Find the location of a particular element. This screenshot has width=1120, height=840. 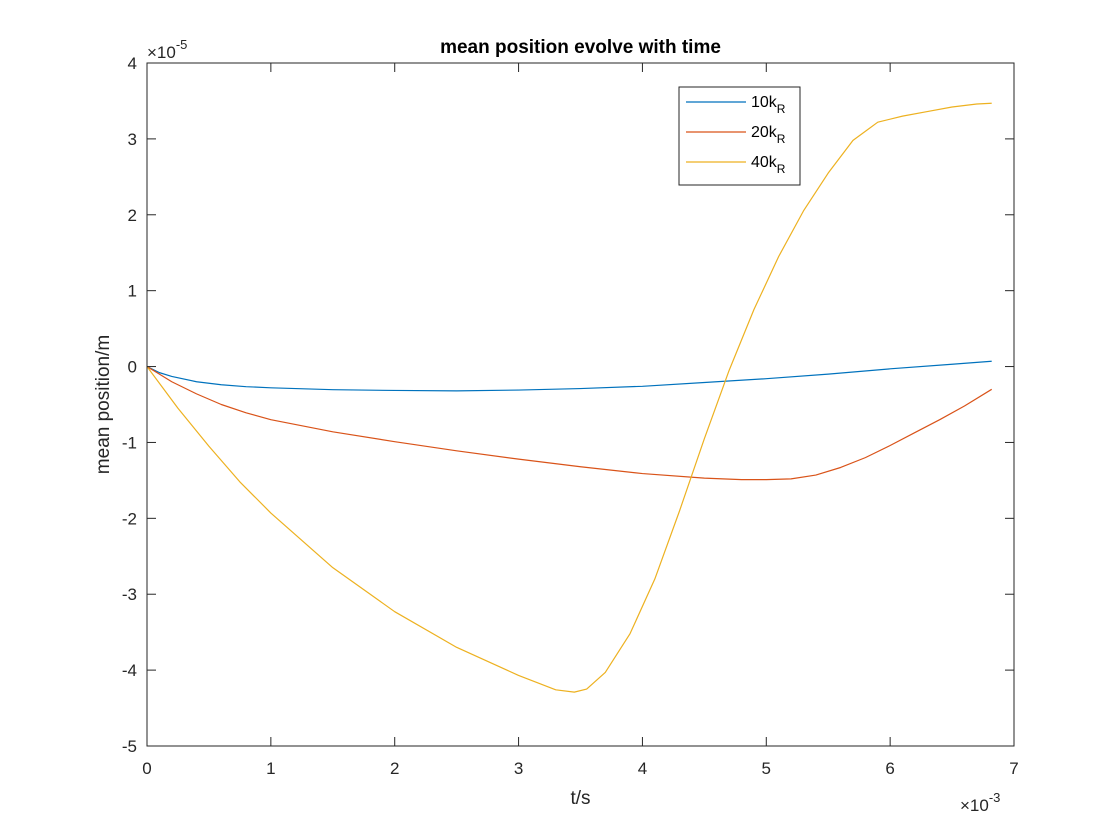

x-tick-label: 4 is located at coordinates (642, 768).